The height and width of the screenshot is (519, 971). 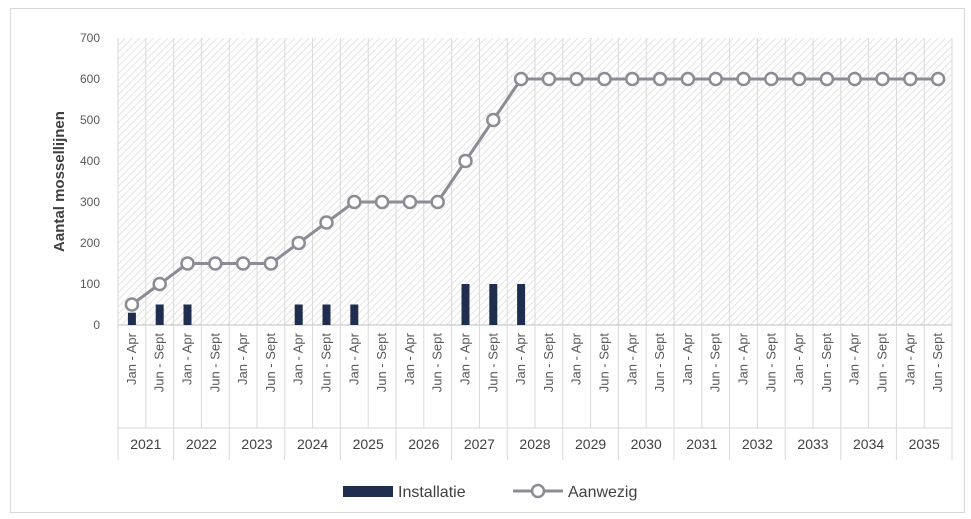 I want to click on installatie-bars, so click(x=326, y=304).